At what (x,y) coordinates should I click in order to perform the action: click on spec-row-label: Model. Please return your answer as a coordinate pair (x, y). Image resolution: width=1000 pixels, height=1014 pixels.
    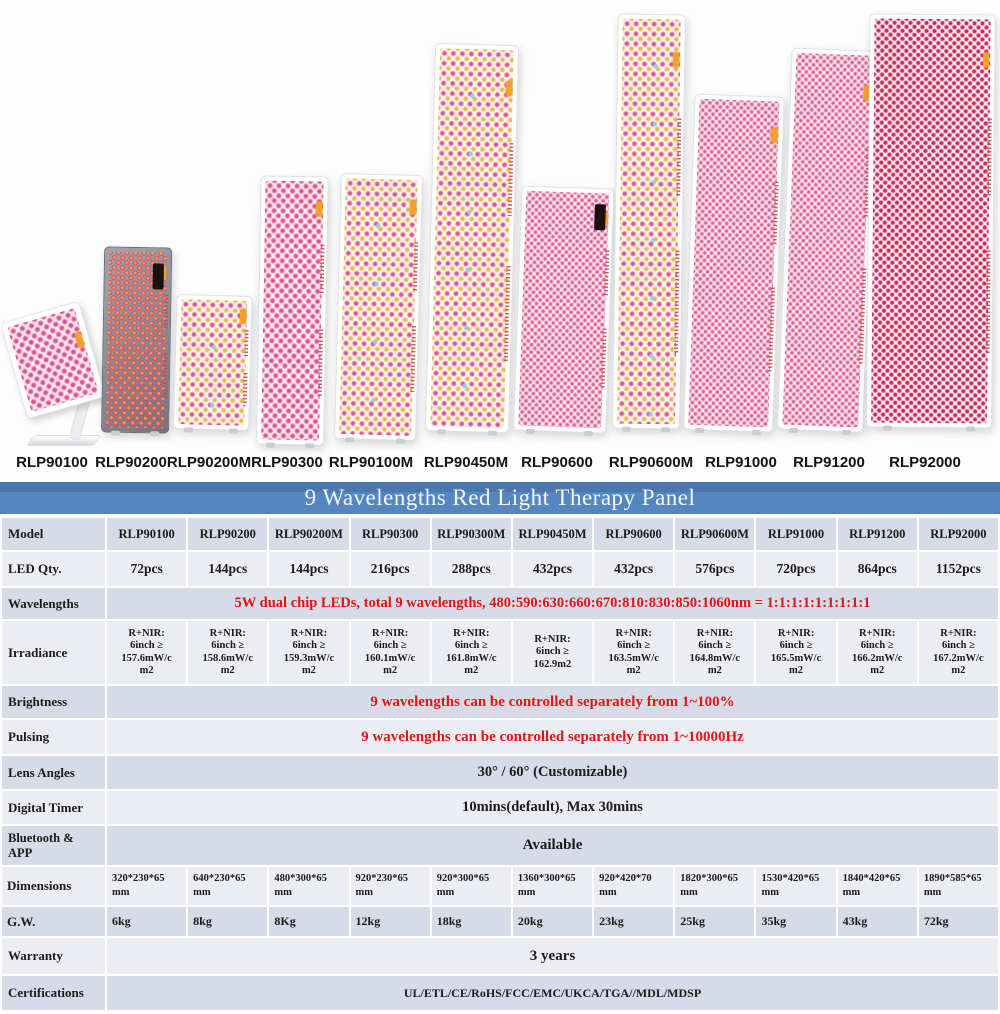
    Looking at the image, I should click on (53, 534).